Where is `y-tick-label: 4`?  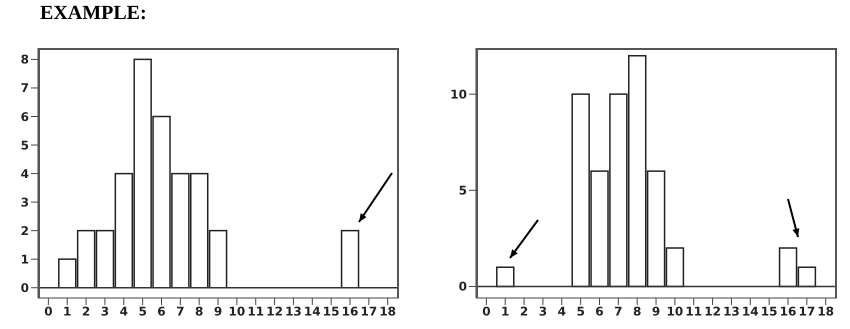 y-tick-label: 4 is located at coordinates (24, 173).